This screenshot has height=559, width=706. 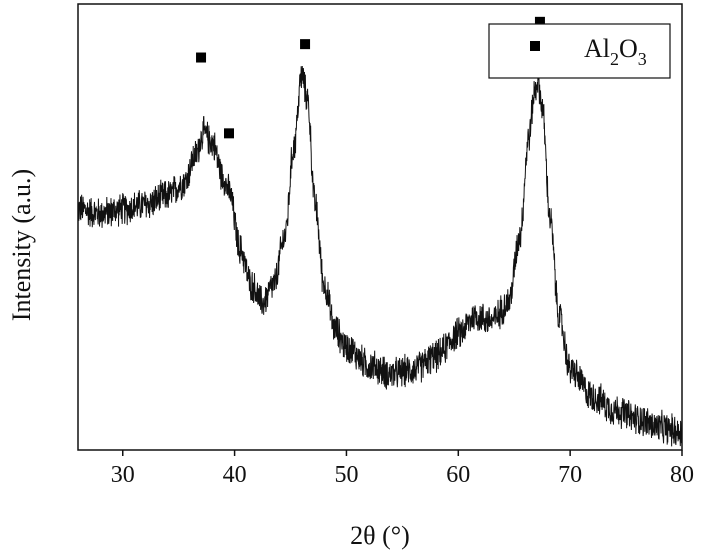 I want to click on x-tick-label-30: 30, so click(x=123, y=475).